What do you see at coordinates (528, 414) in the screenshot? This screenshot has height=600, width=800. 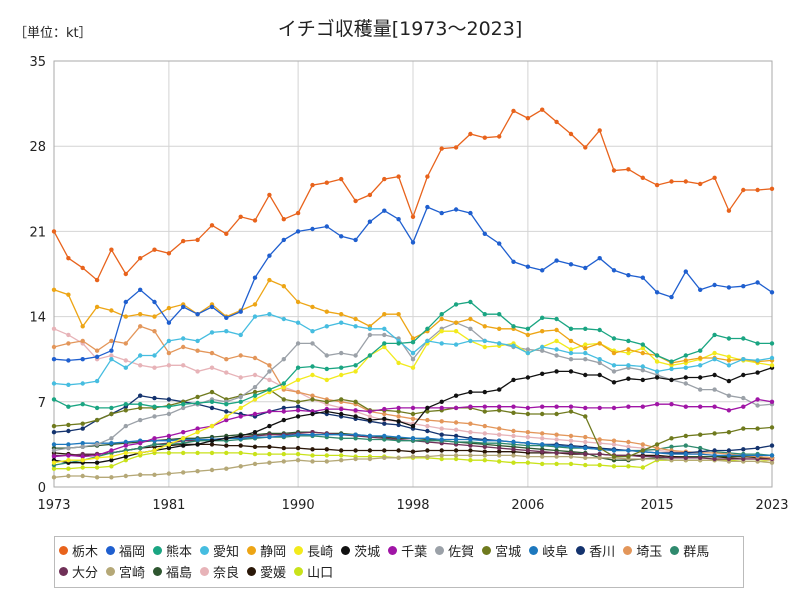 I see `data-point-宮城` at bounding box center [528, 414].